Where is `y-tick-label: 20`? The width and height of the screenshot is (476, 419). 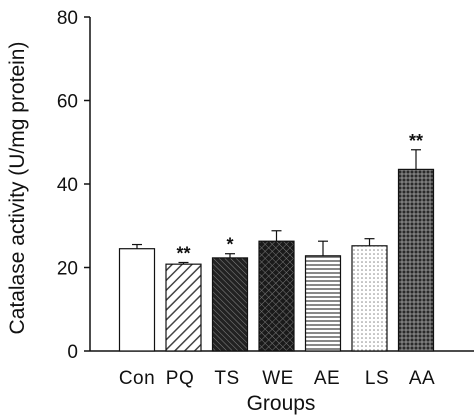
y-tick-label: 20 is located at coordinates (67, 269).